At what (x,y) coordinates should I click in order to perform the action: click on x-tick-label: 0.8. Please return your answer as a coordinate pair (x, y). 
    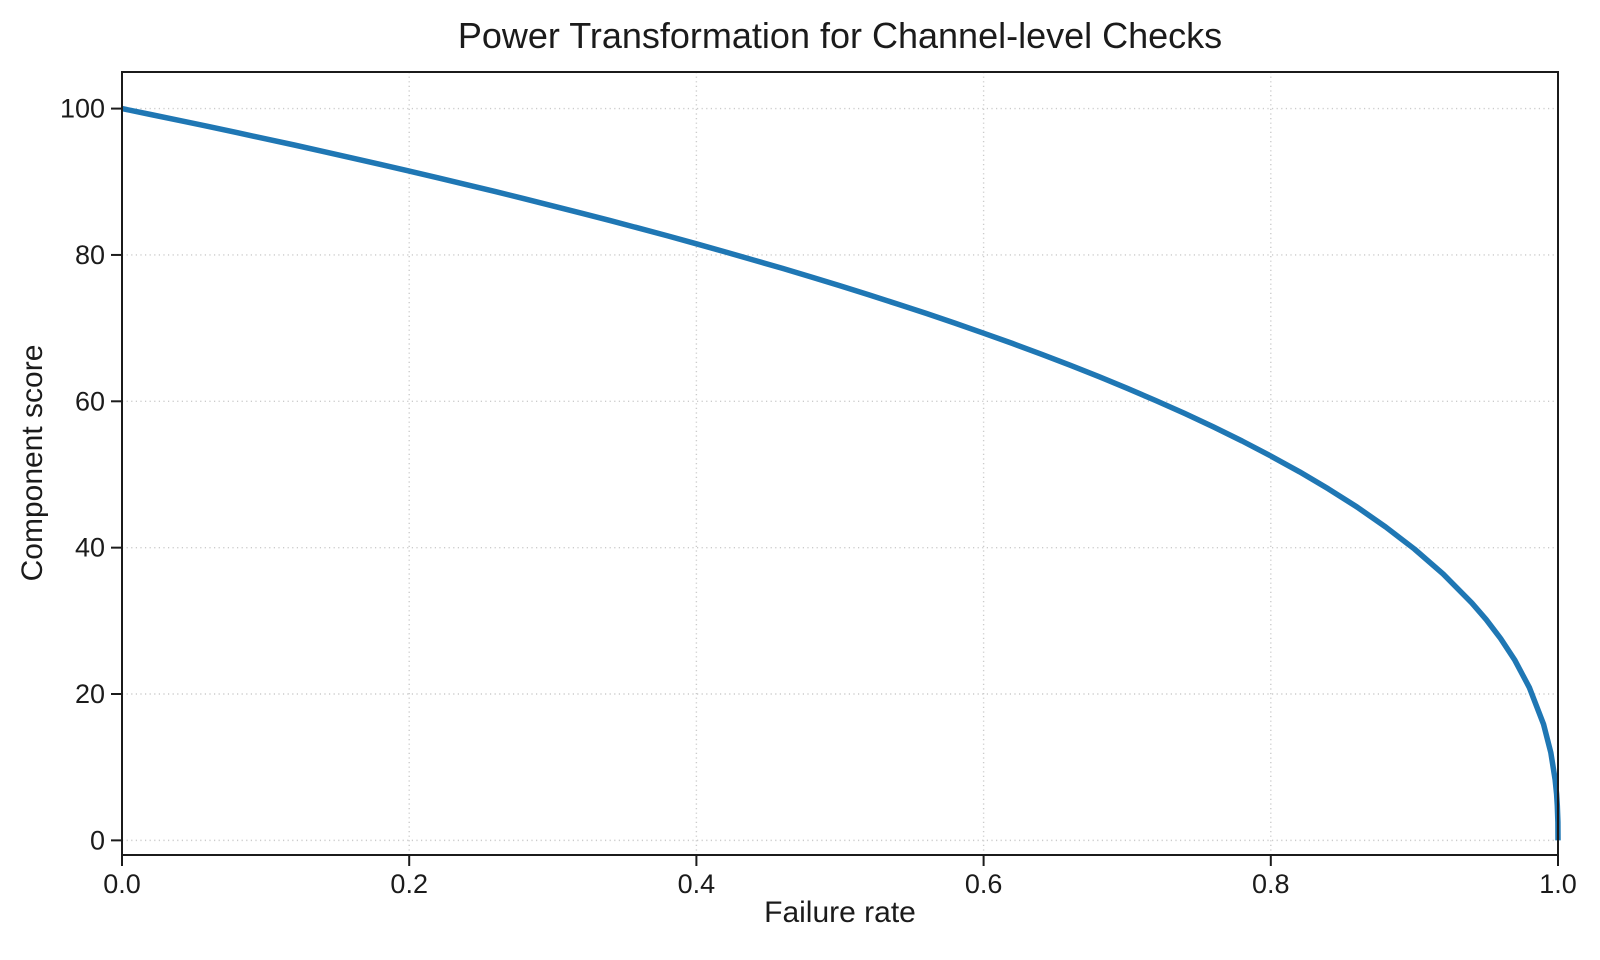
    Looking at the image, I should click on (1271, 884).